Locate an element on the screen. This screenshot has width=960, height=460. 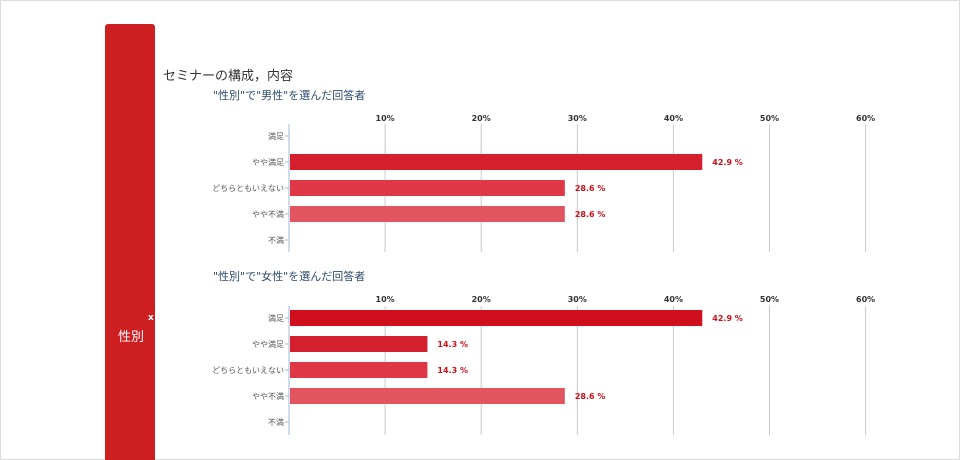
gender-filter-label: 性別 is located at coordinates (131, 337).